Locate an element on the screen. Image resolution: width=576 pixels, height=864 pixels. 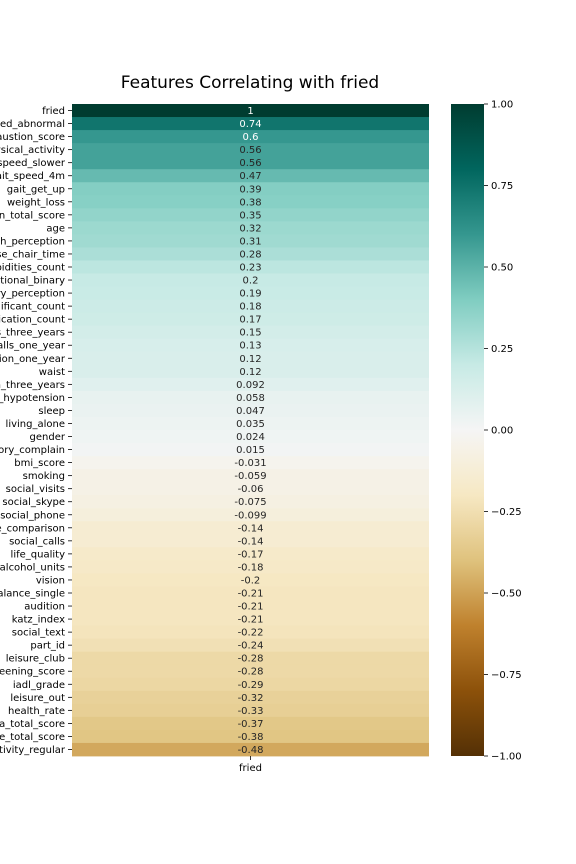
cell-value-label: 0.23 is located at coordinates (250, 268).